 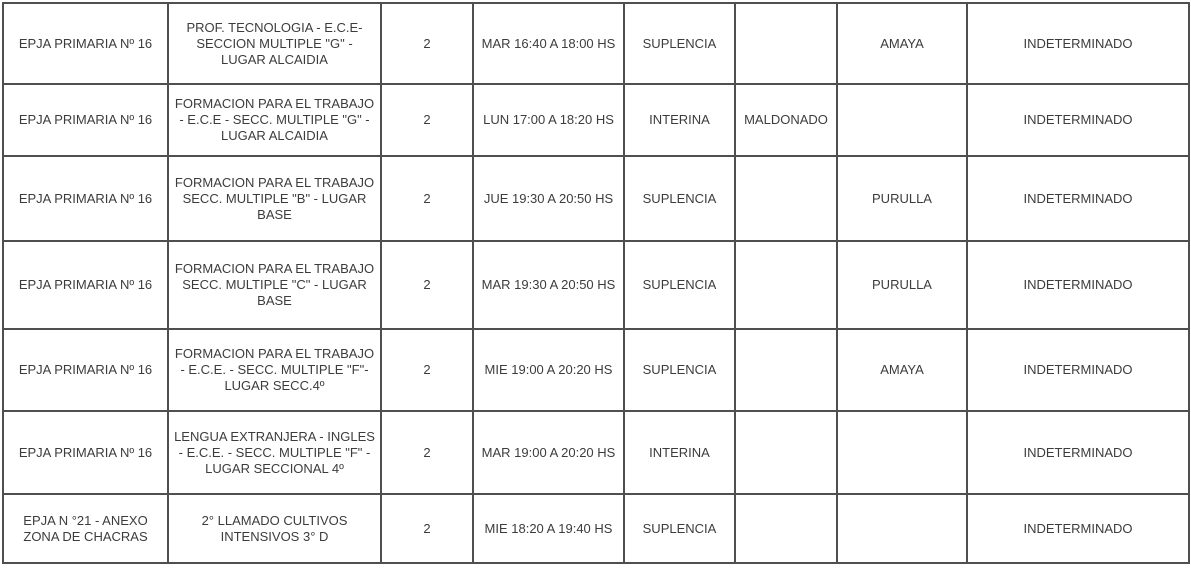 What do you see at coordinates (85, 528) in the screenshot?
I see `cell-school: EPJA N °21 - ANEXO ZONA DE CHACRAS` at bounding box center [85, 528].